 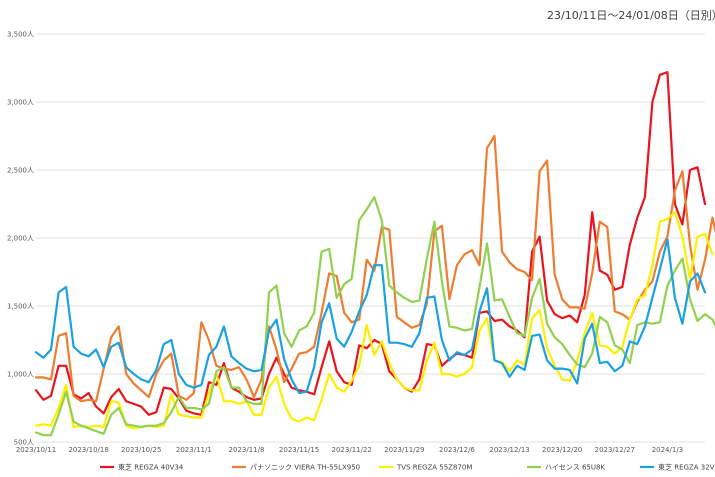 What do you see at coordinates (509, 450) in the screenshot?
I see `x-tick-label: 2023/12/13` at bounding box center [509, 450].